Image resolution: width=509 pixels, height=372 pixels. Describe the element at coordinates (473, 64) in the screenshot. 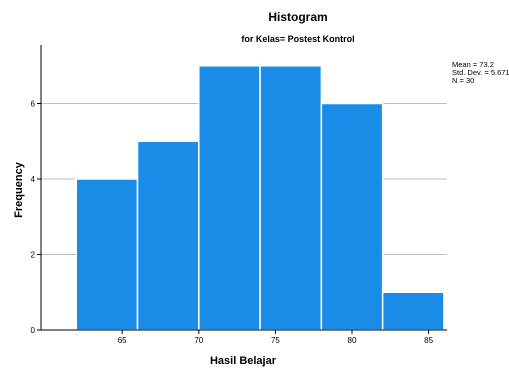

I see `stat-mean: Mean = 73.2` at that location.